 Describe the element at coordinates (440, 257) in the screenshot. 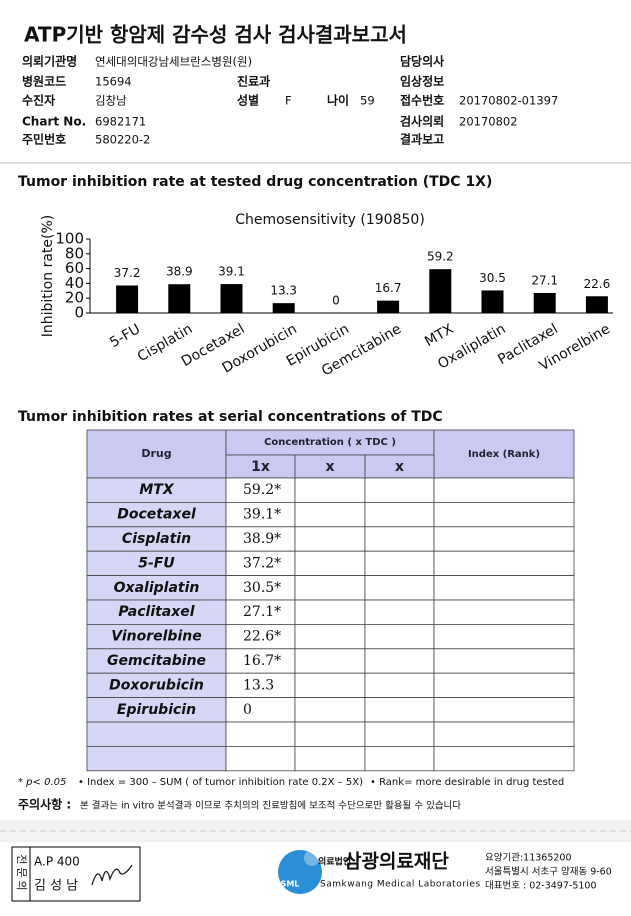

I see `value-label: 59.2` at that location.